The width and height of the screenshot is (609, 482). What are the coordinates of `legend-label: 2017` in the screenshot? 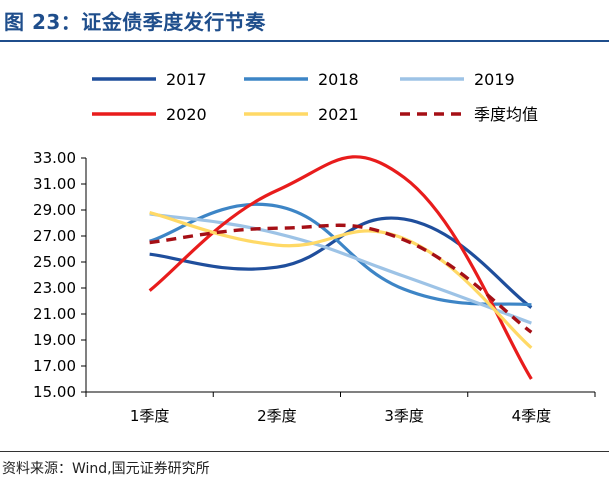 It's located at (186, 79).